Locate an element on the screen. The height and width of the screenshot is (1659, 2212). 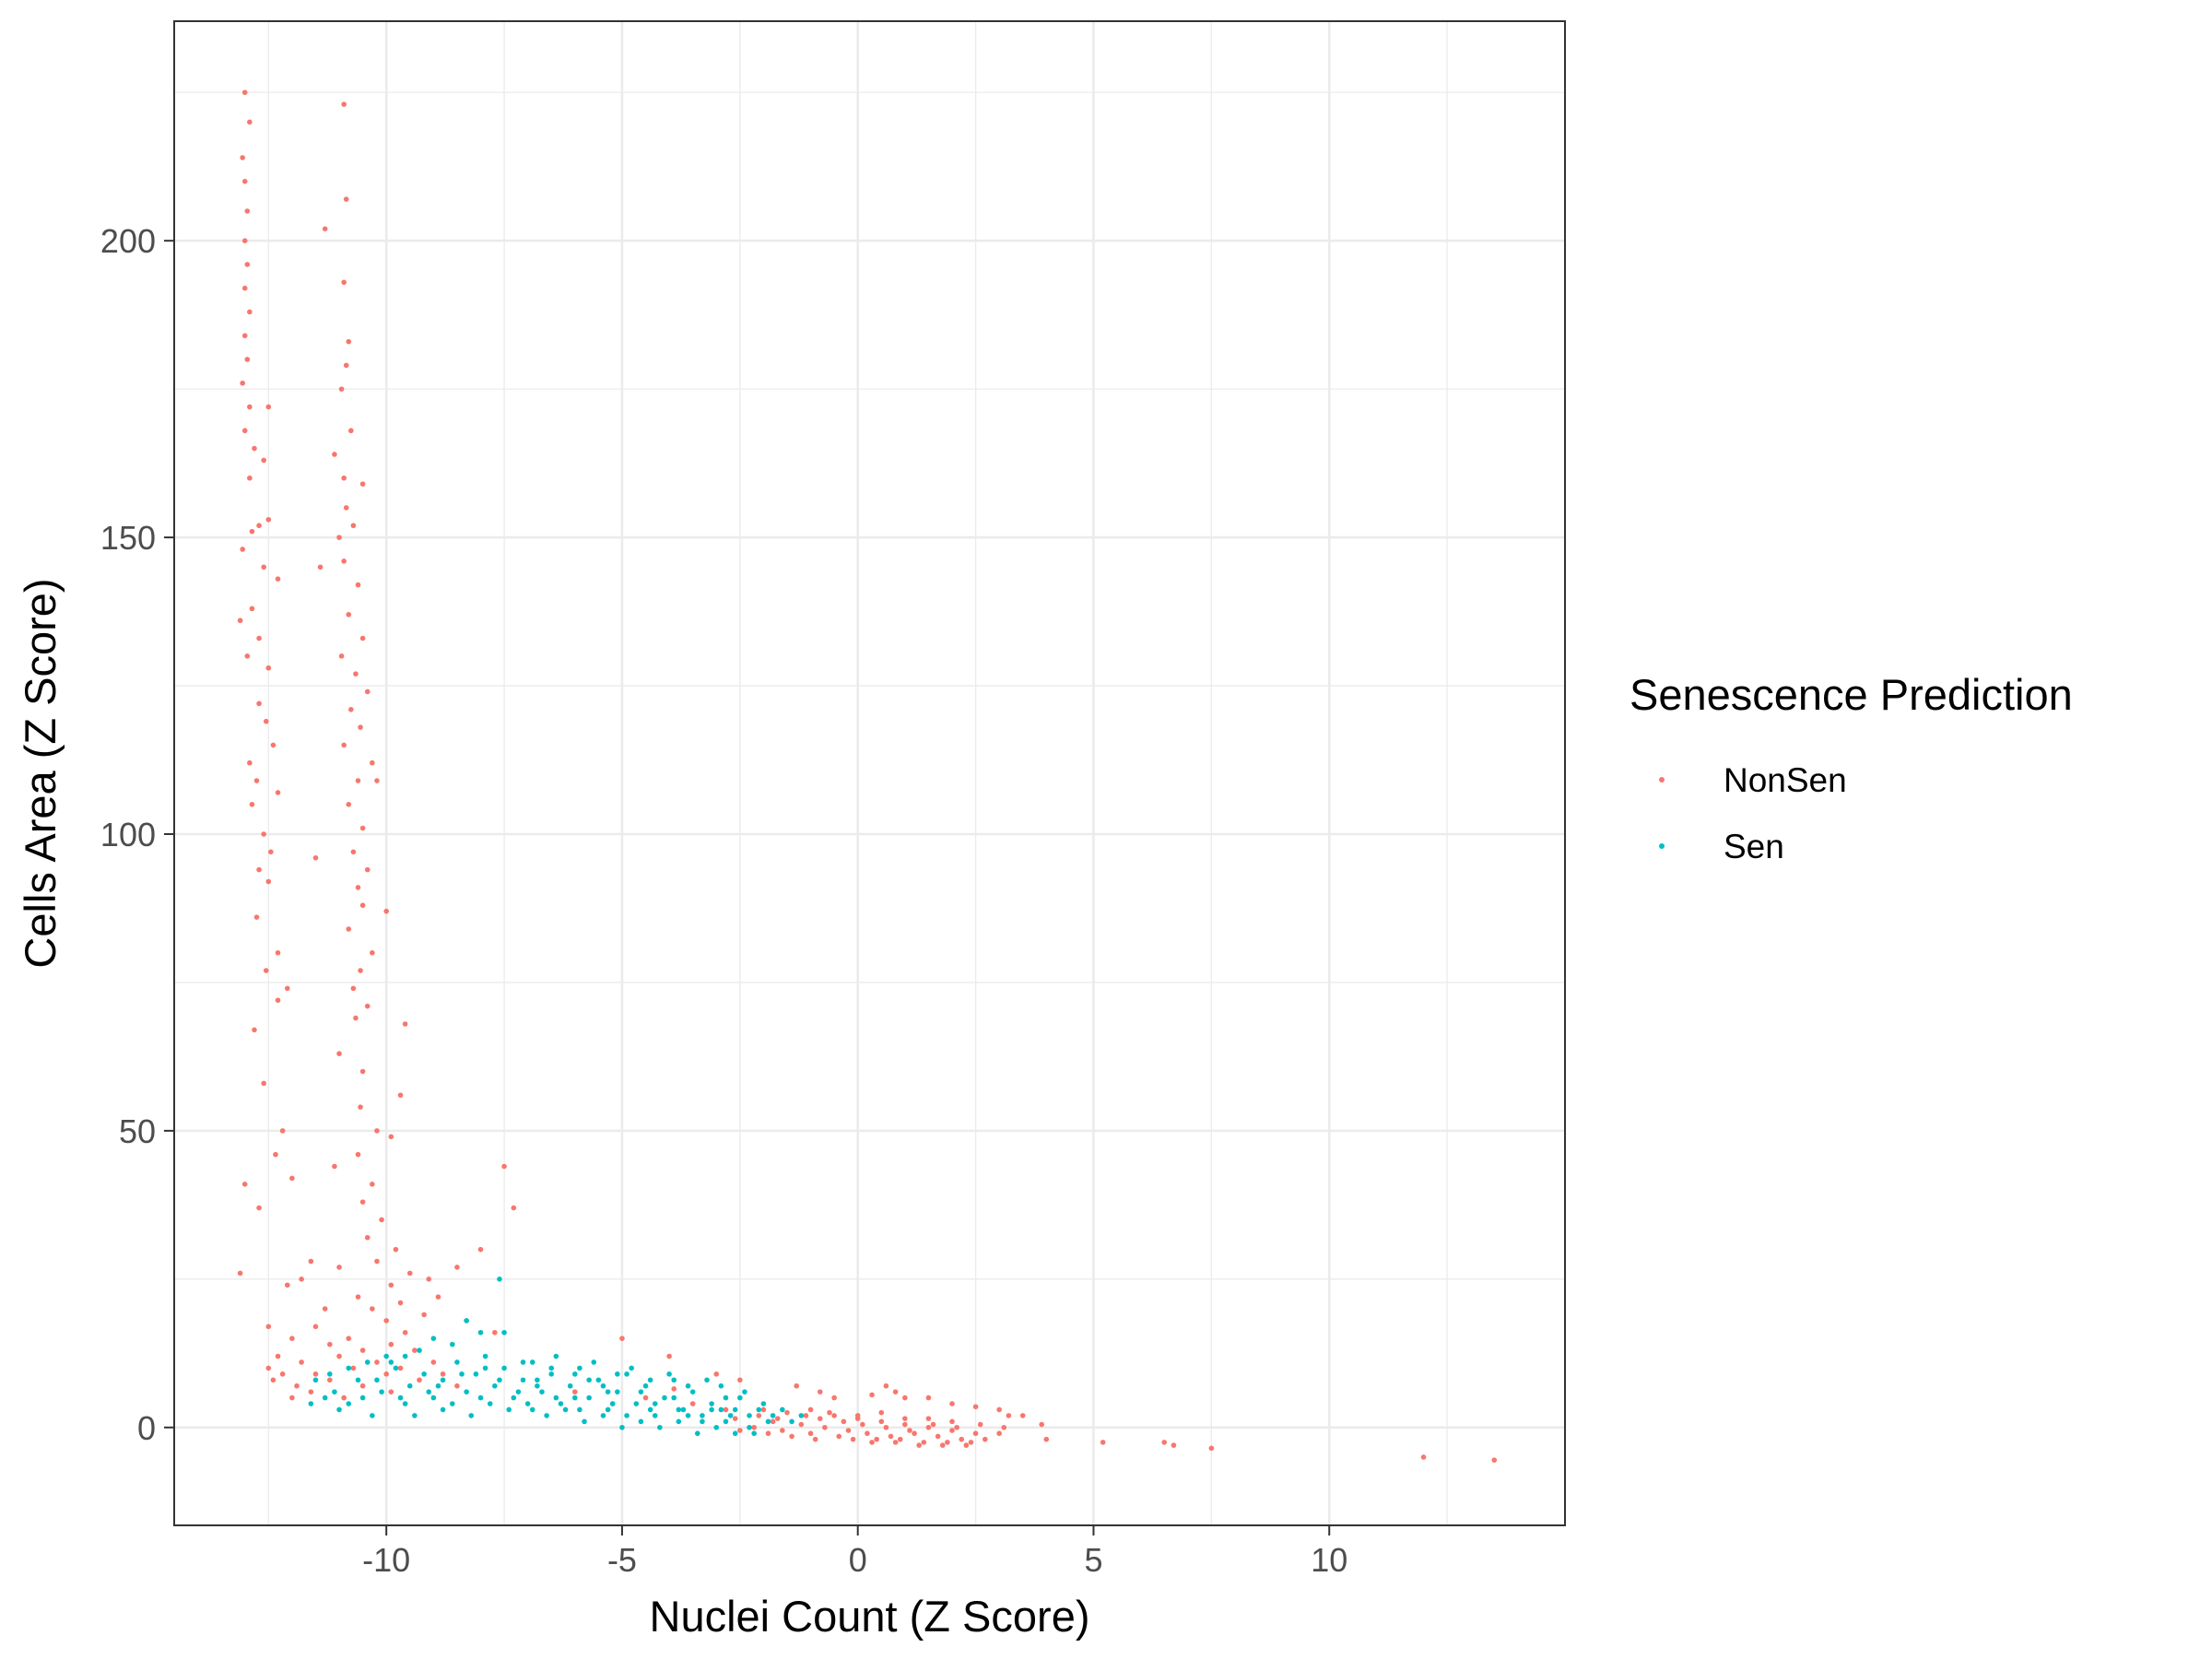
legend-title: Senescence Prediction is located at coordinates (1851, 694).